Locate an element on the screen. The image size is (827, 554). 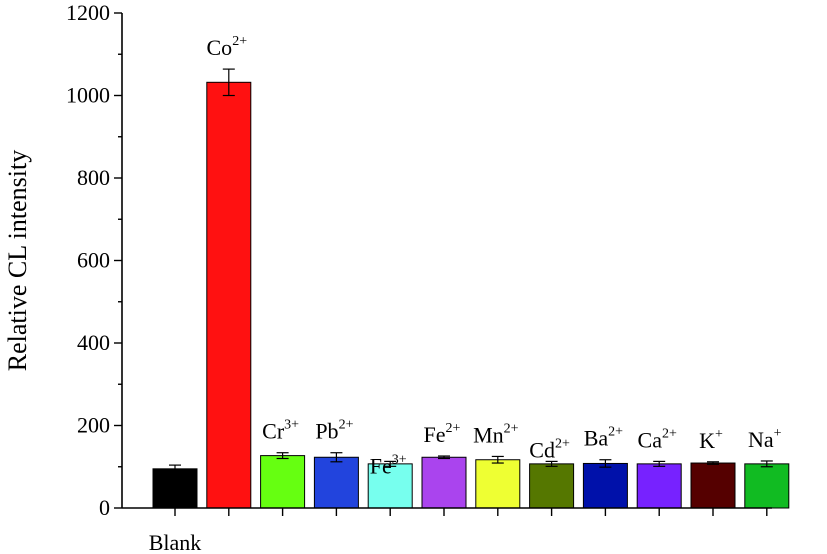
y-tick-label: 400 is located at coordinates (93, 342).